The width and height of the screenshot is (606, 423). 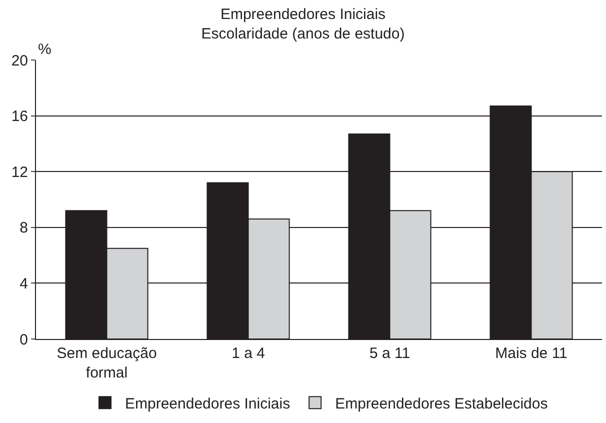 What do you see at coordinates (207, 404) in the screenshot?
I see `legend-label: Empreendedores Iniciais` at bounding box center [207, 404].